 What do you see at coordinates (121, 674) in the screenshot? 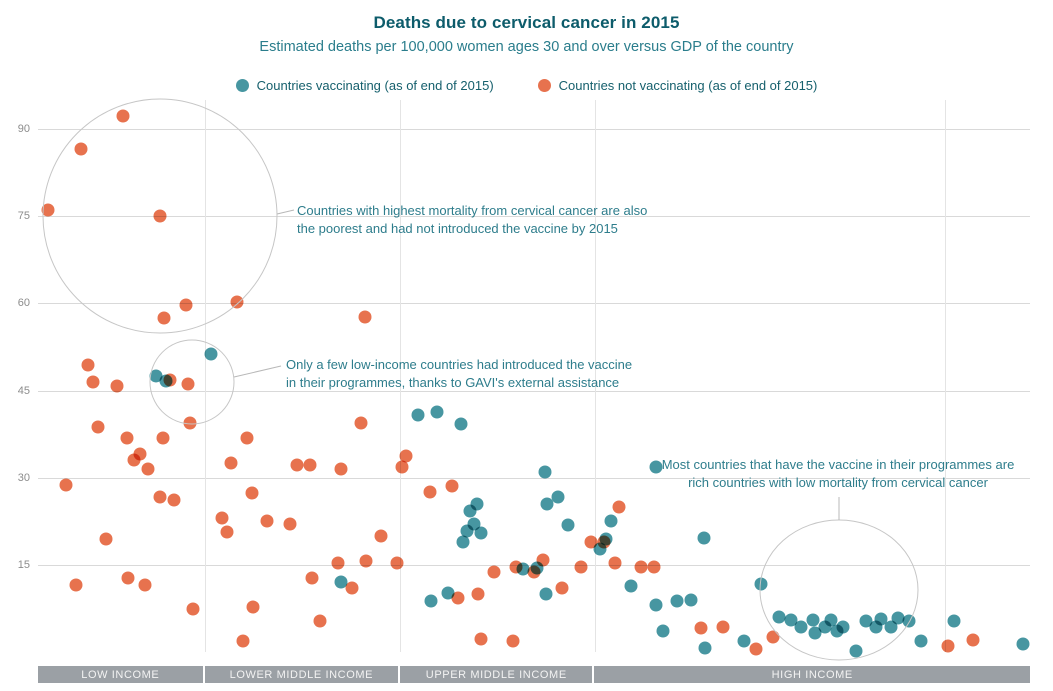
I see `income-band-label: LOW INCOME` at bounding box center [121, 674].